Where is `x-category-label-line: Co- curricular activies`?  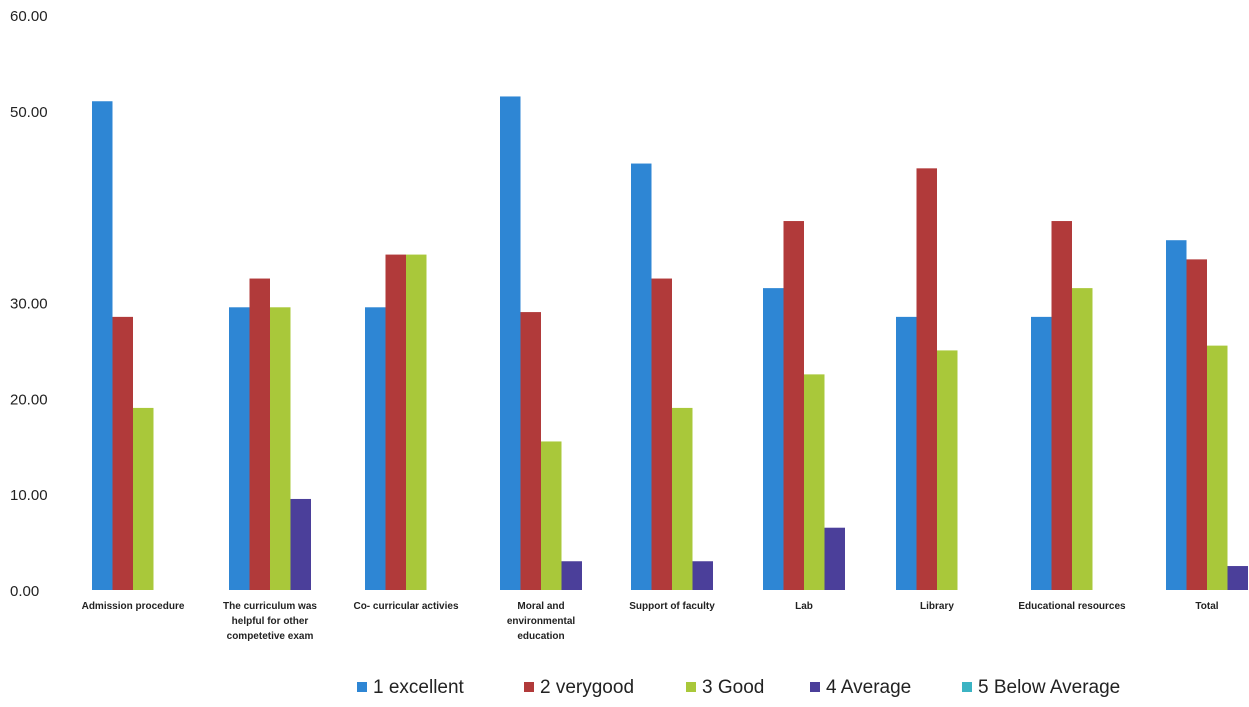
x-category-label-line: Co- curricular activies is located at coordinates (405, 606).